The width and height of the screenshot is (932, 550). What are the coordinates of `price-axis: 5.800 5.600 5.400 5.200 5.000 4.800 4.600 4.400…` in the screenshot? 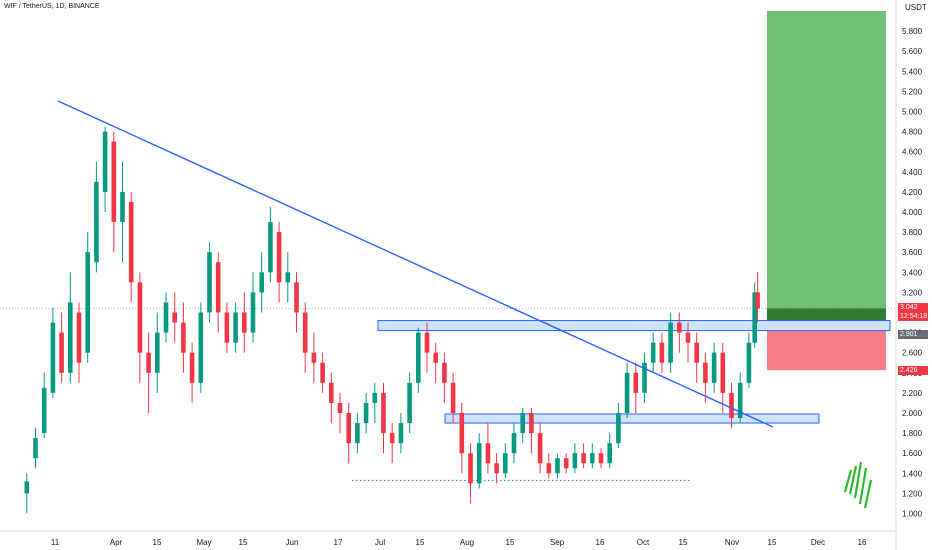 It's located at (913, 275).